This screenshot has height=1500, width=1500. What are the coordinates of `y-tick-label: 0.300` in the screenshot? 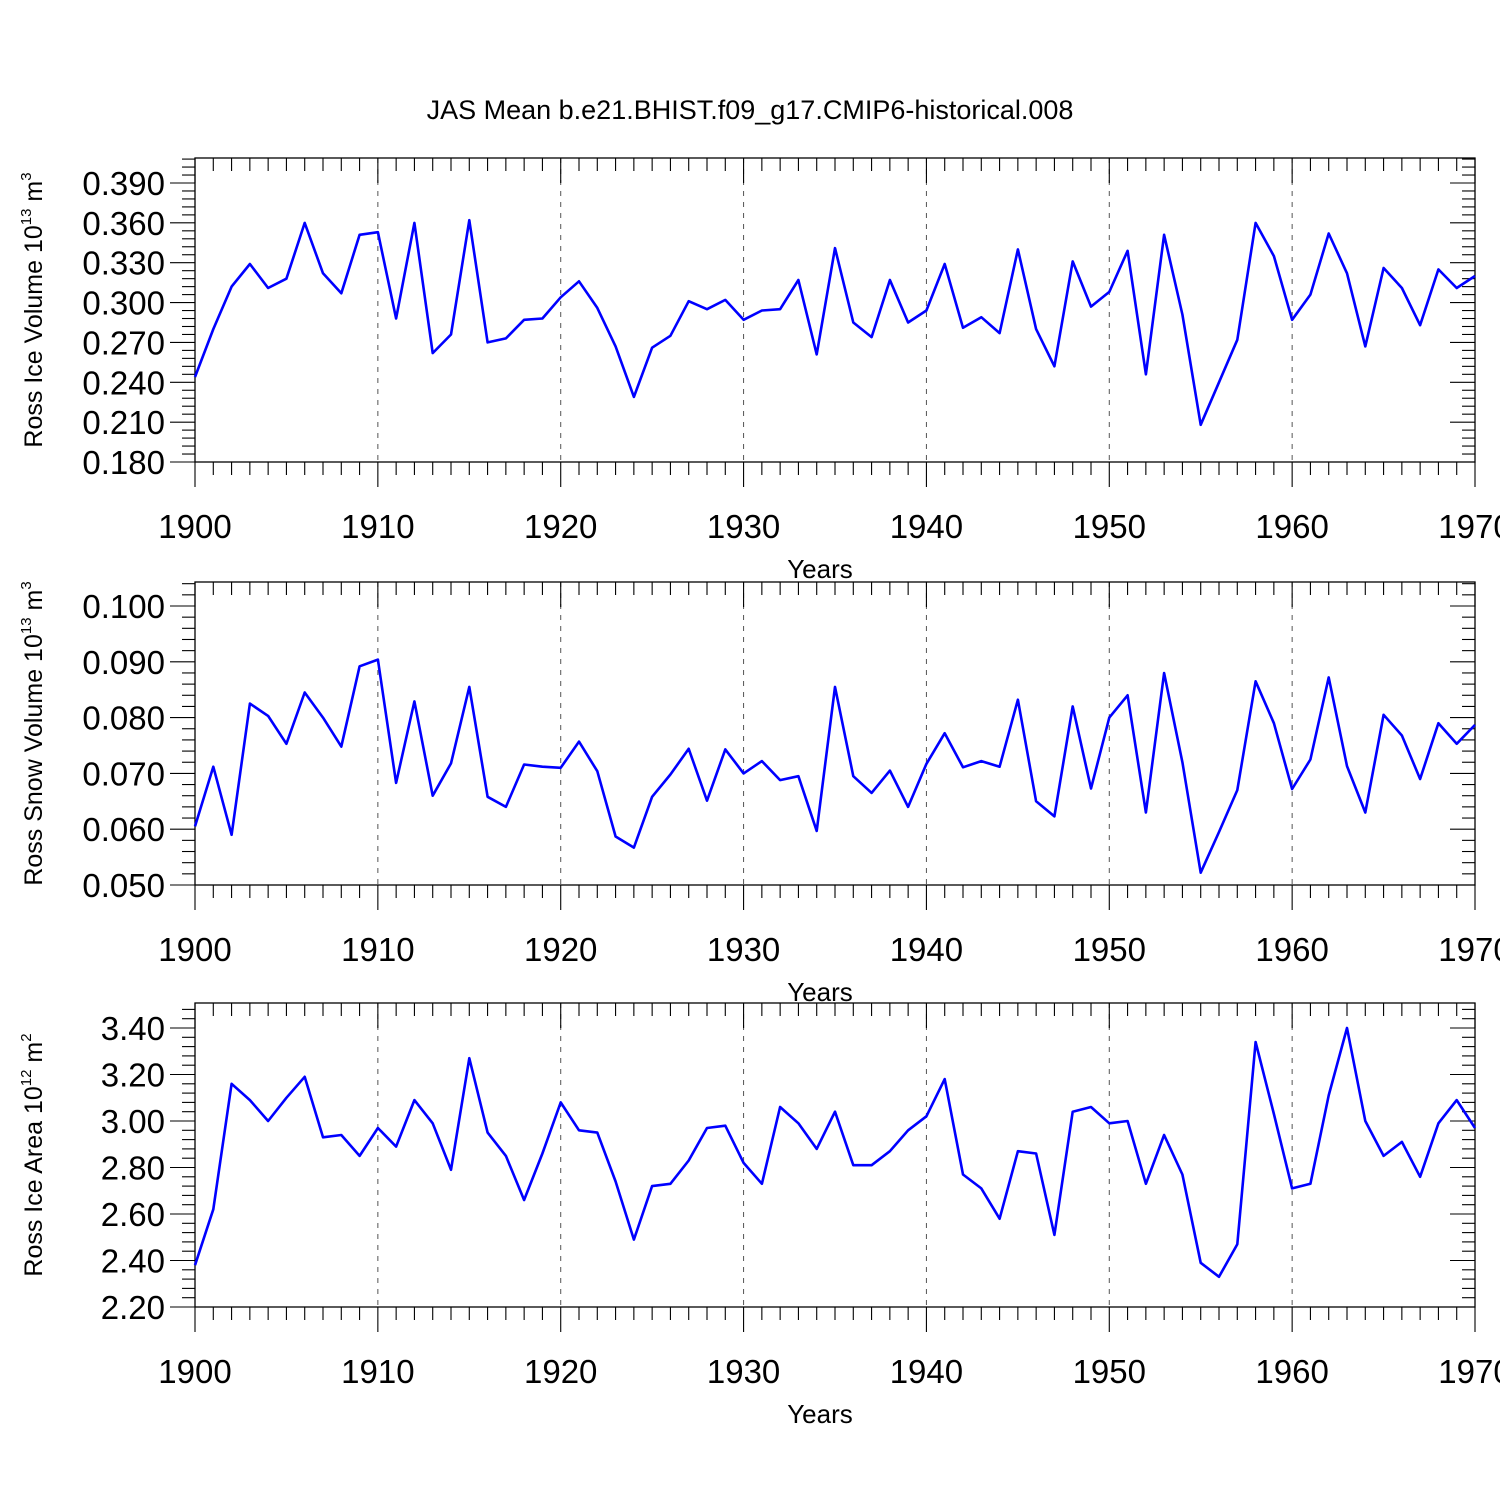 It's located at (123, 303).